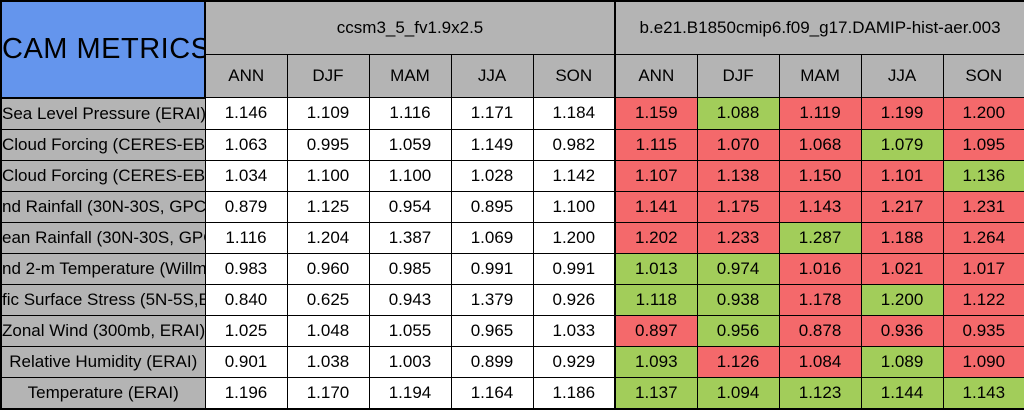  Describe the element at coordinates (574, 237) in the screenshot. I see `metric-cell: 1.200` at that location.